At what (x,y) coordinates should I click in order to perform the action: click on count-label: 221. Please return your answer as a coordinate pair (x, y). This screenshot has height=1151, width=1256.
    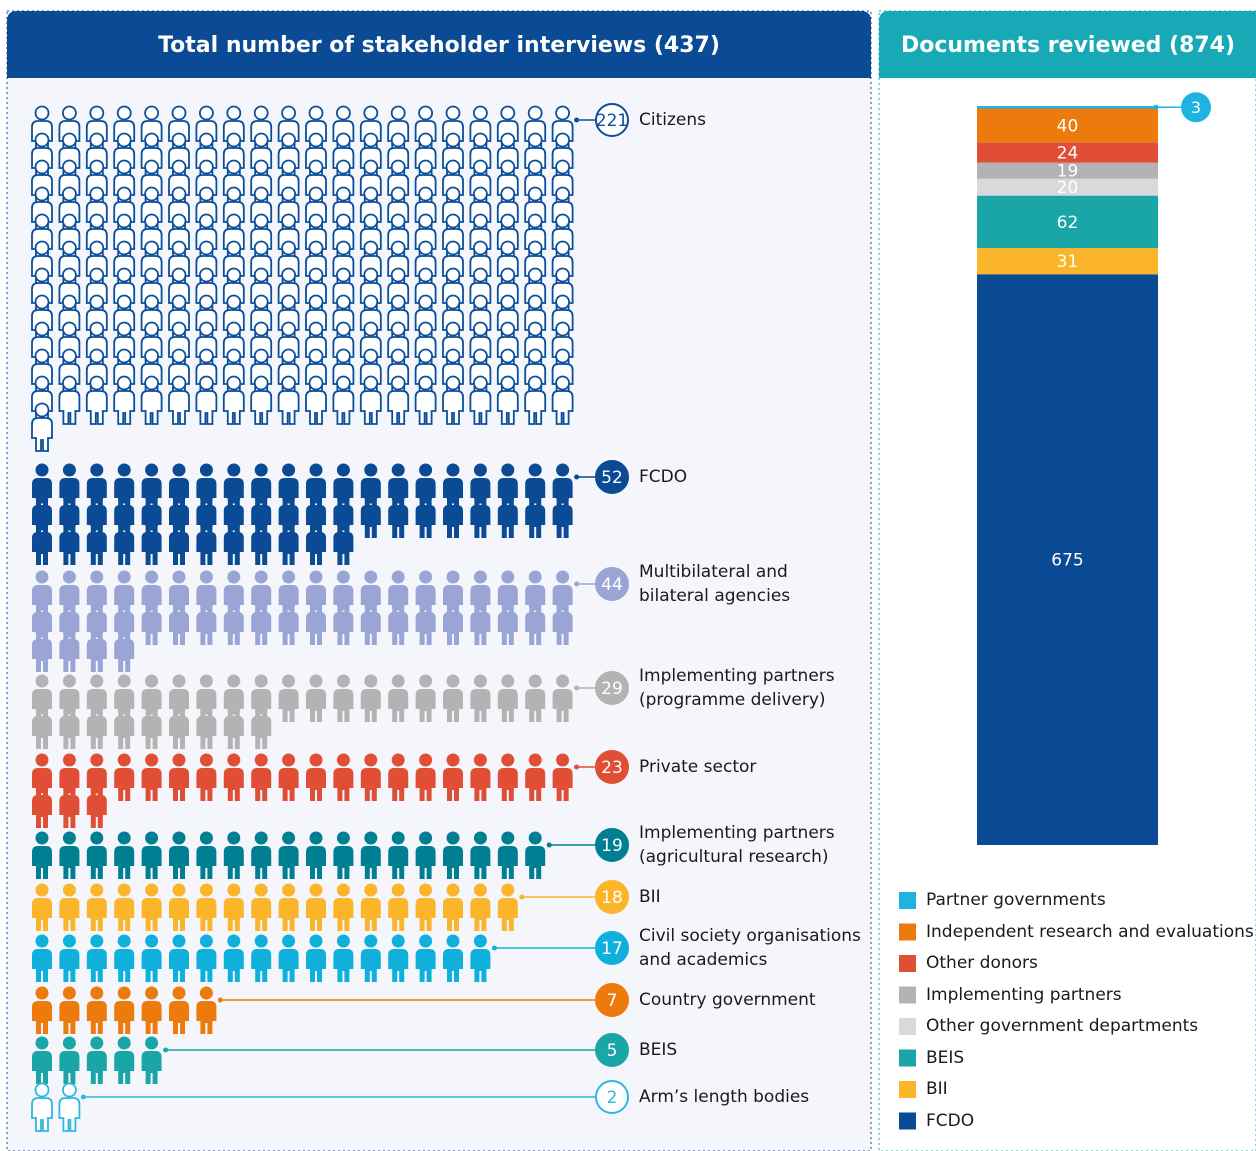
    Looking at the image, I should click on (612, 121).